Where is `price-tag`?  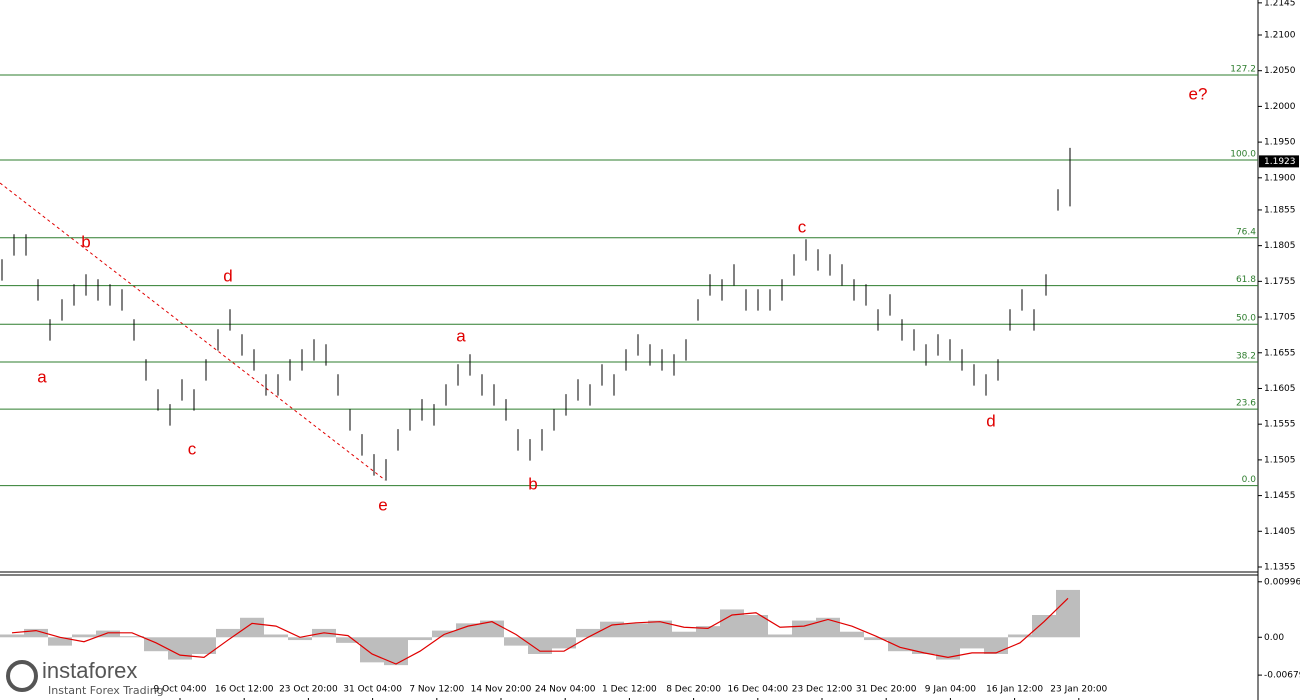 price-tag is located at coordinates (1279, 161).